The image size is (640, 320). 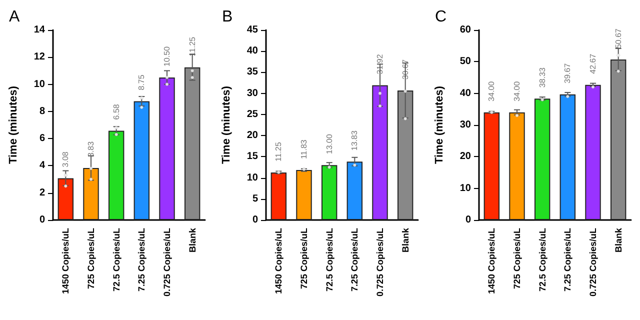 What do you see at coordinates (42, 166) in the screenshot?
I see `y-tick-label: 4` at bounding box center [42, 166].